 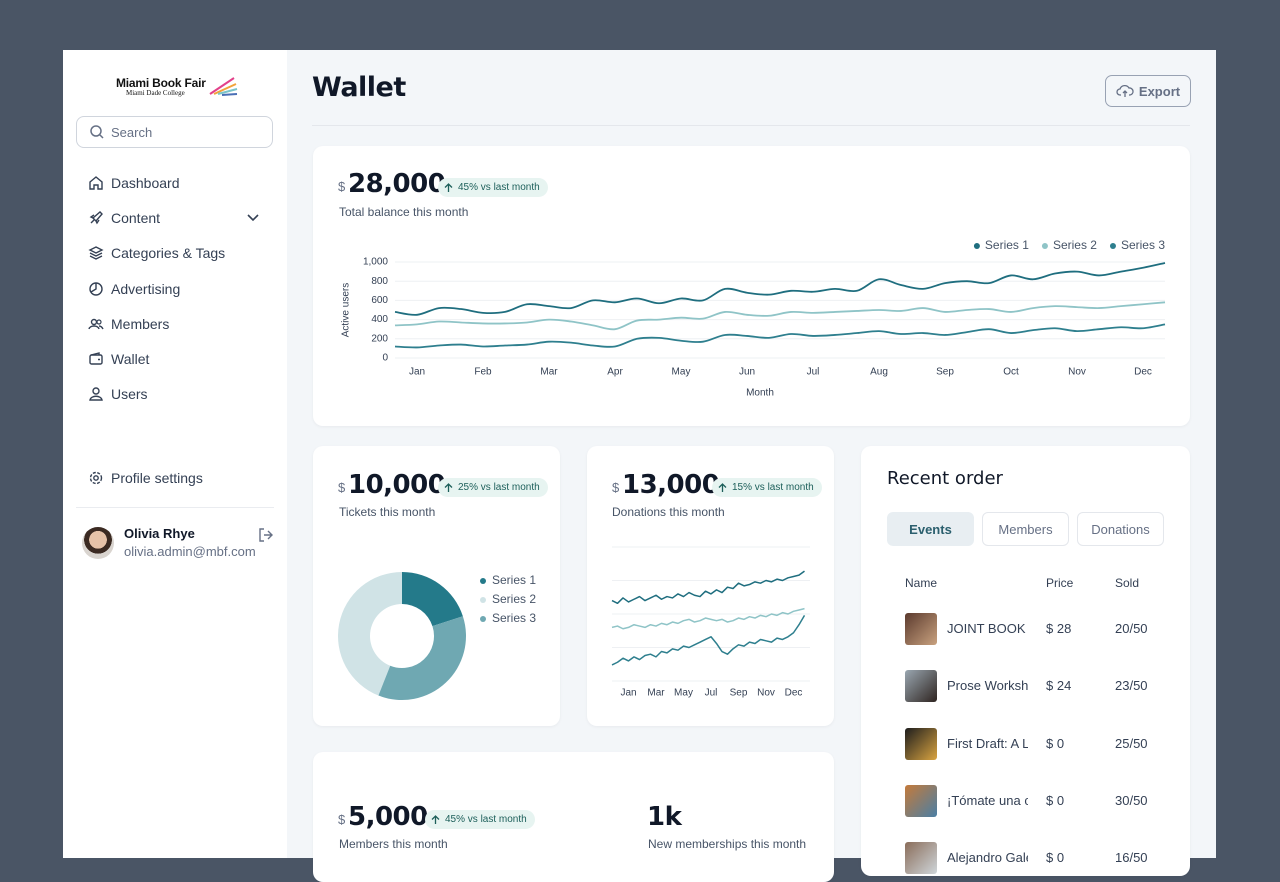 I want to click on page-title: Wallet, so click(x=359, y=87).